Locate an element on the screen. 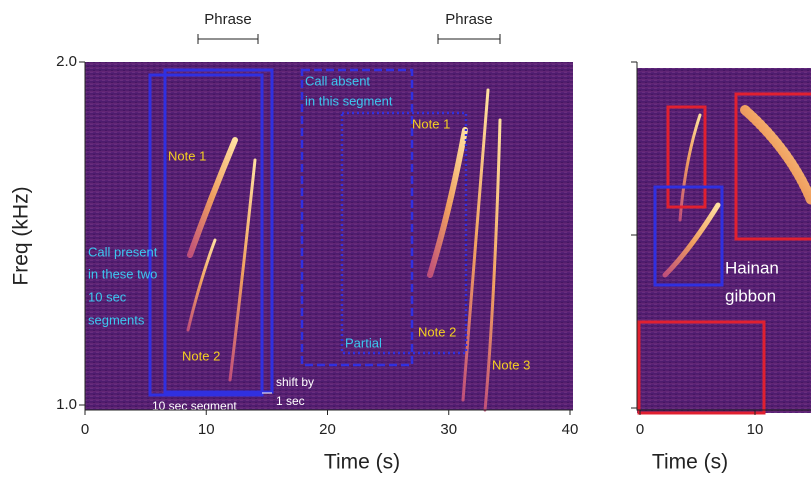 This screenshot has height=484, width=811. phrase-bars is located at coordinates (349, 39).